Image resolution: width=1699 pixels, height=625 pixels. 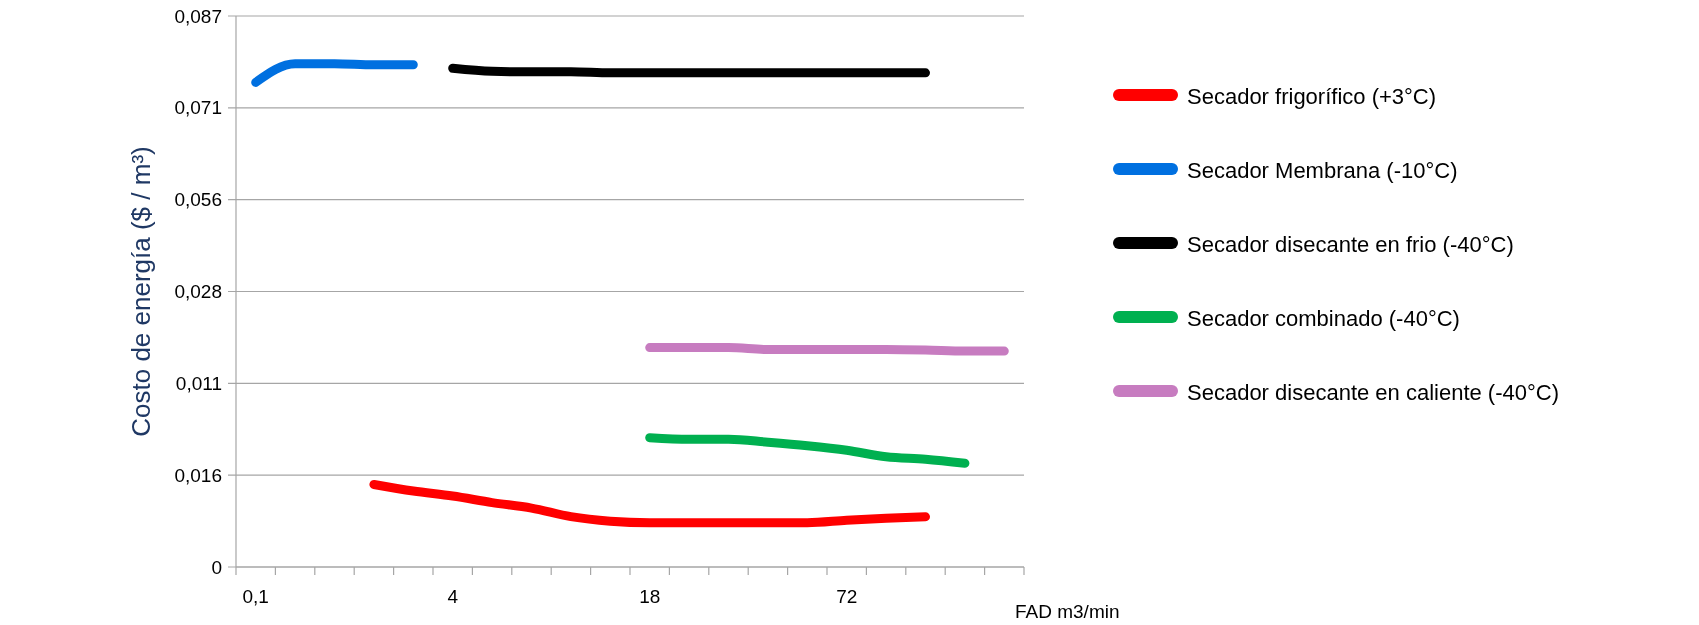 What do you see at coordinates (198, 292) in the screenshot?
I see `text: 0,028` at bounding box center [198, 292].